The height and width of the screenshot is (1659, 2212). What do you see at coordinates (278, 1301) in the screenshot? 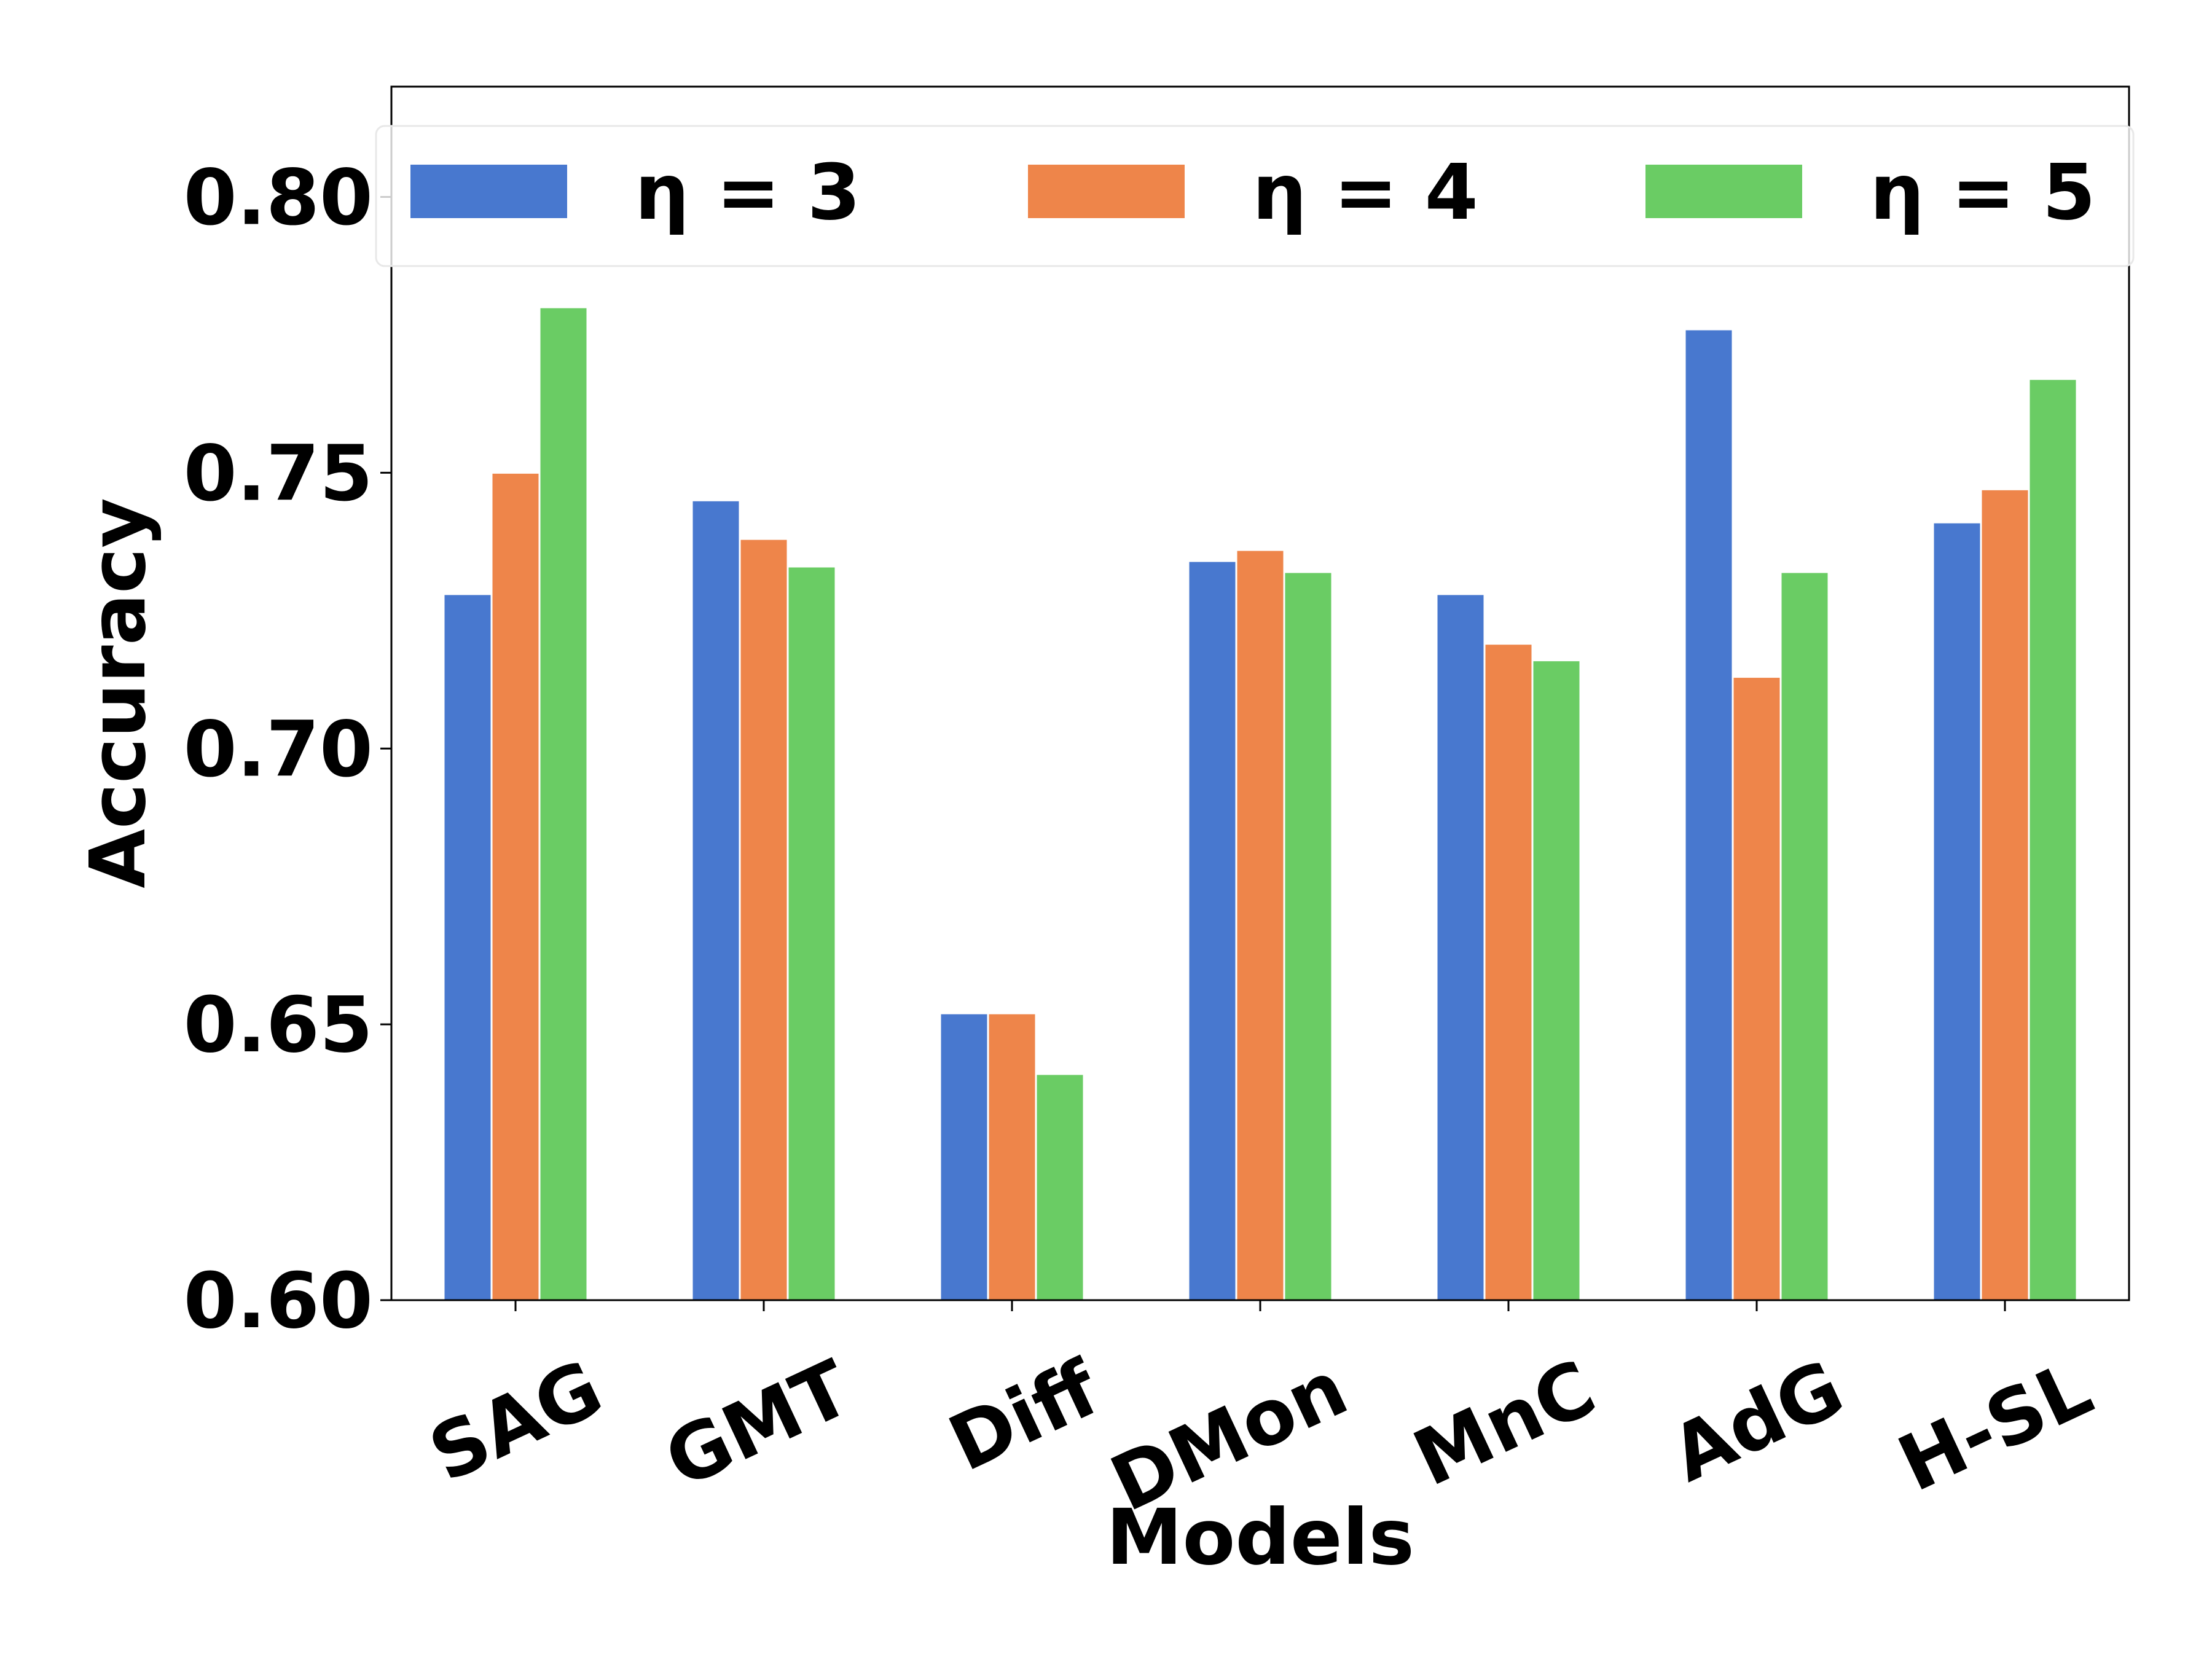
I see `y-tick-label: 0.60` at bounding box center [278, 1301].